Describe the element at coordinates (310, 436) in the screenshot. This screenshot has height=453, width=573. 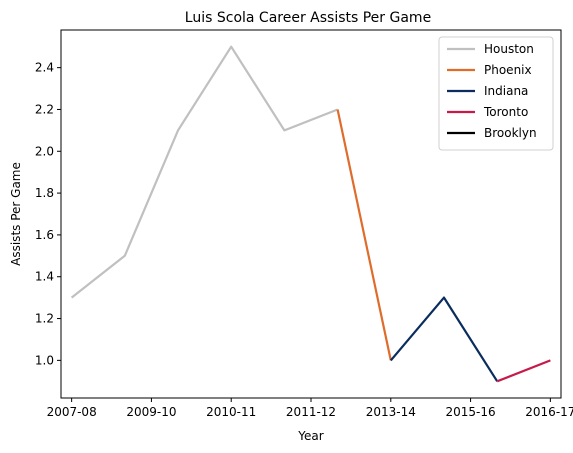
I see `x-axis-label: Year` at that location.